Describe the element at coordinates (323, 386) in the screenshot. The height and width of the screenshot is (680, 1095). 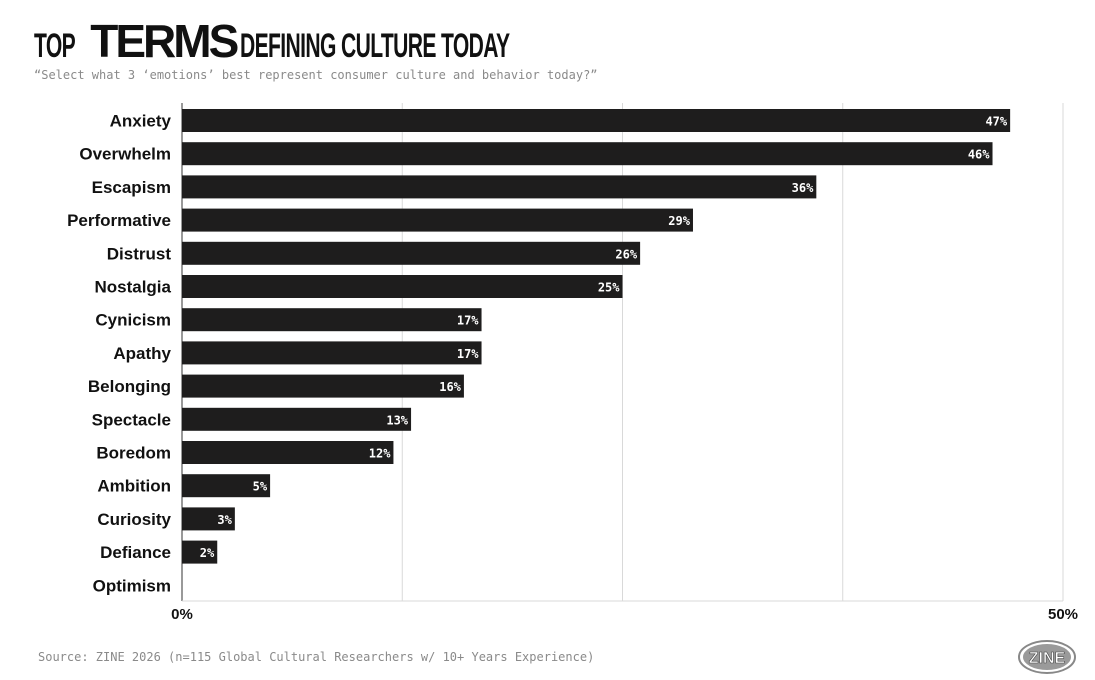
I see `bar-belonging` at that location.